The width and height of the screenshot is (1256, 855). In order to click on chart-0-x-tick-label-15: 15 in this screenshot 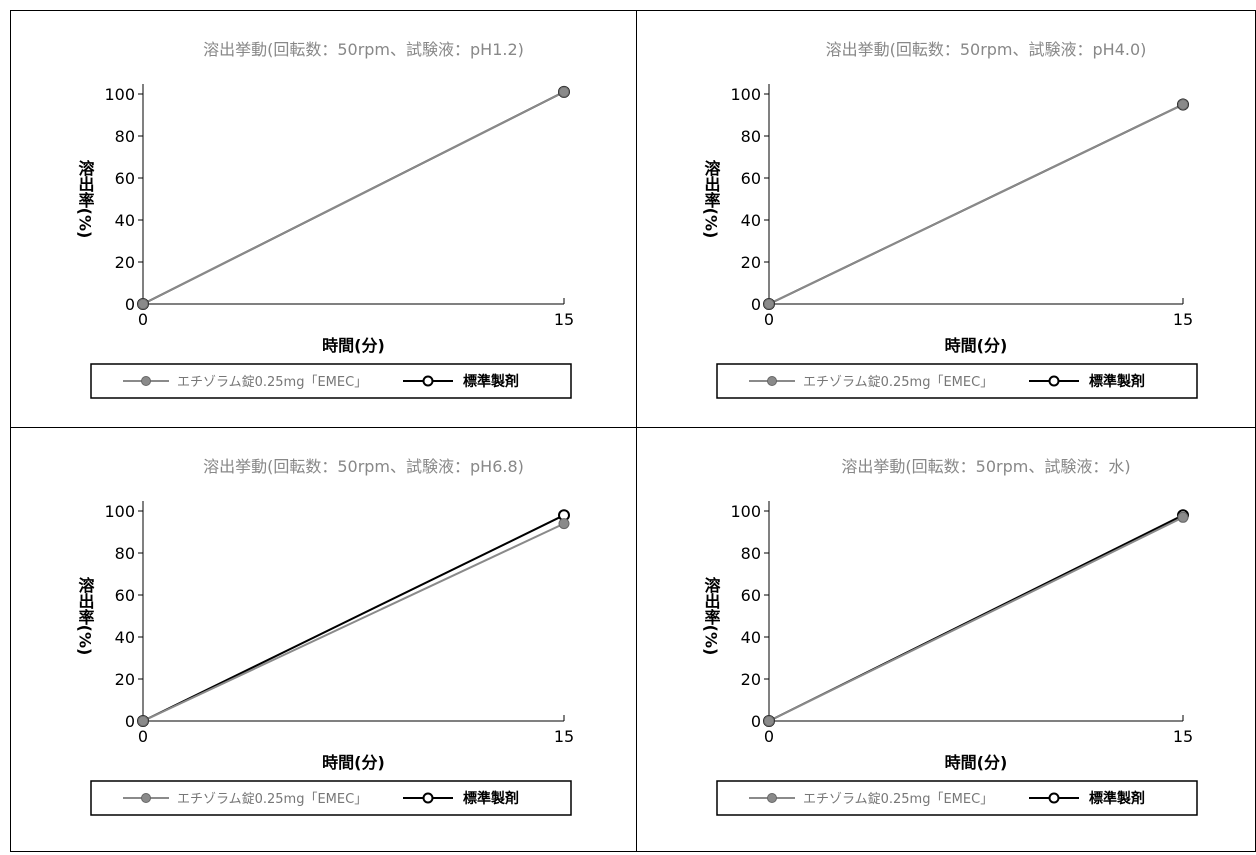, I will do `click(564, 319)`.